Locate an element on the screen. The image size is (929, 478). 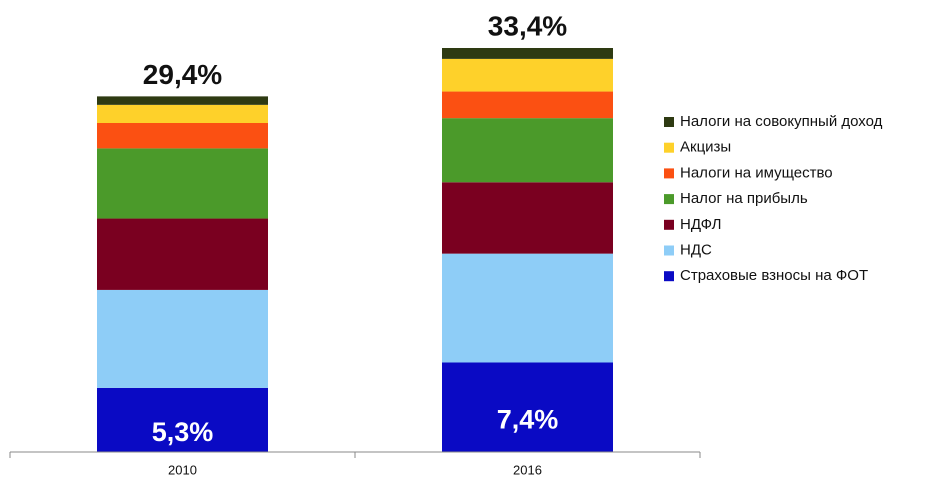
legend-label: Налог на прибыль is located at coordinates (744, 198).